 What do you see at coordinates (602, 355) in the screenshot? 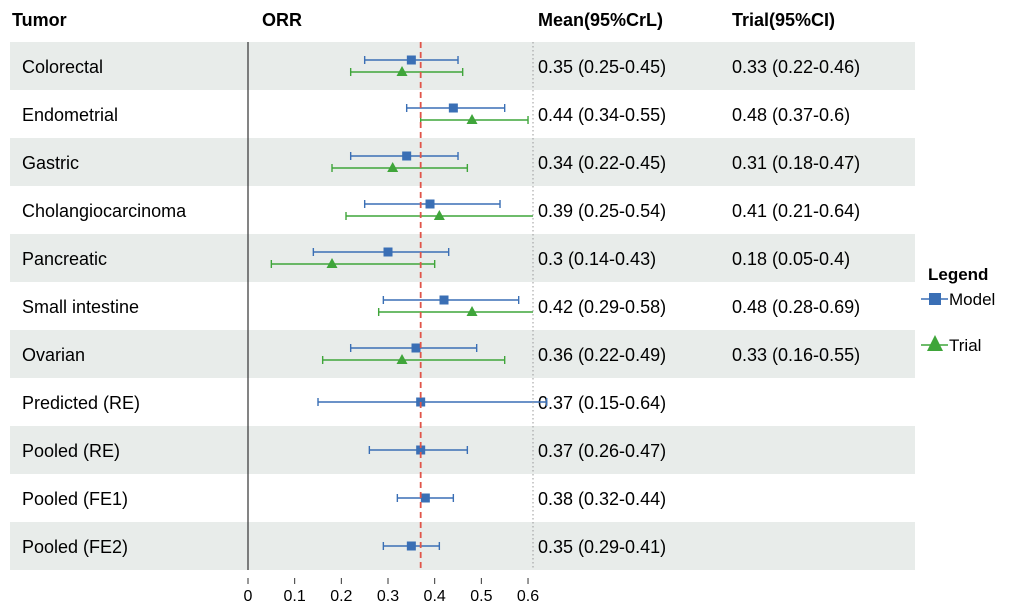
I see `mean-ci-text: 0.36 (0.22-0.49)` at bounding box center [602, 355].